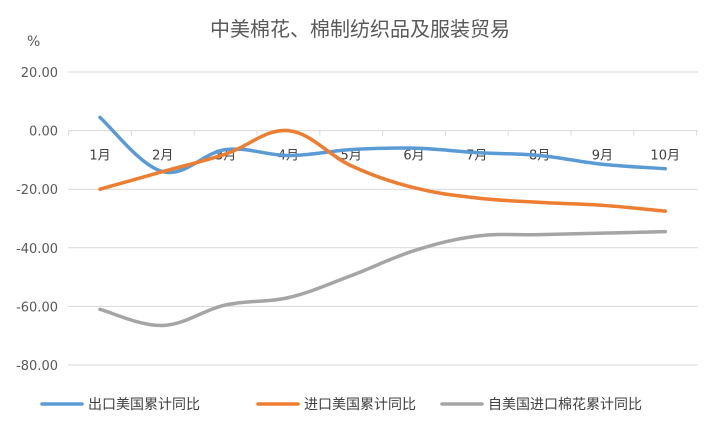  Describe the element at coordinates (37, 307) in the screenshot. I see `y-tick-label: -60.00` at that location.